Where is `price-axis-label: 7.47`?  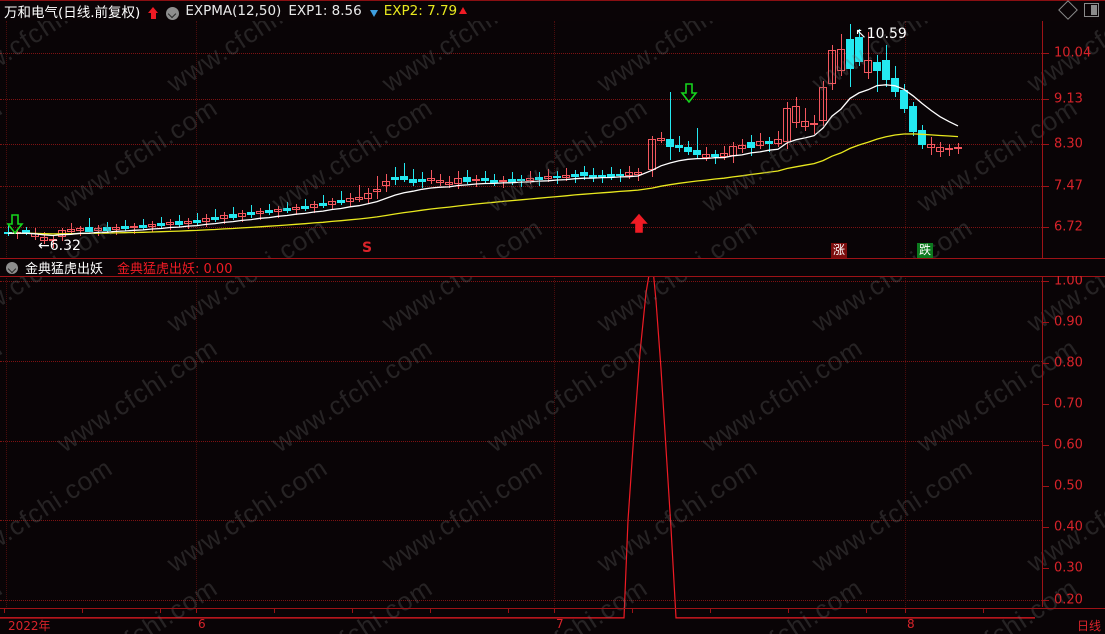
price-axis-label: 7.47 is located at coordinates (1068, 186).